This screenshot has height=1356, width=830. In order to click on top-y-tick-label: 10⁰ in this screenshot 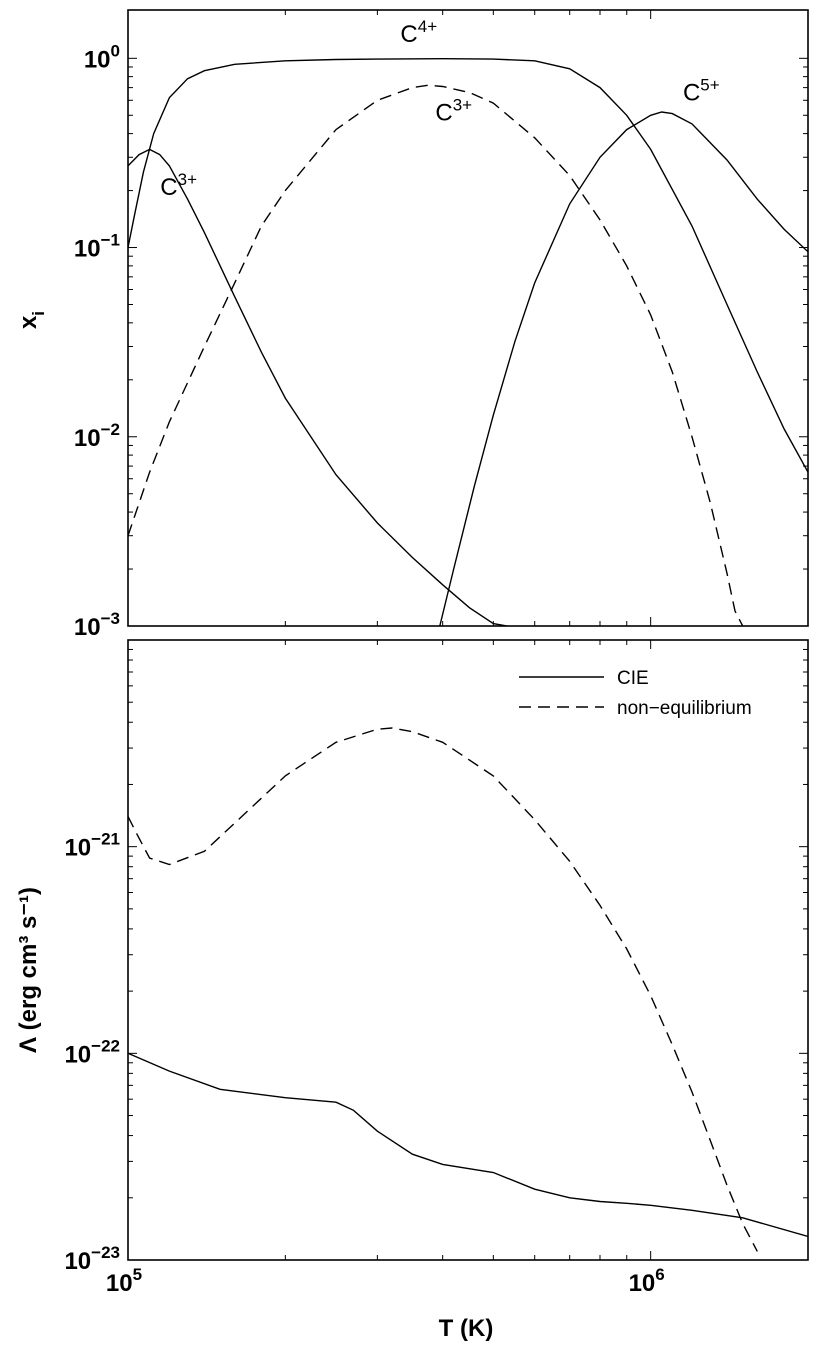, I will do `click(102, 57)`.